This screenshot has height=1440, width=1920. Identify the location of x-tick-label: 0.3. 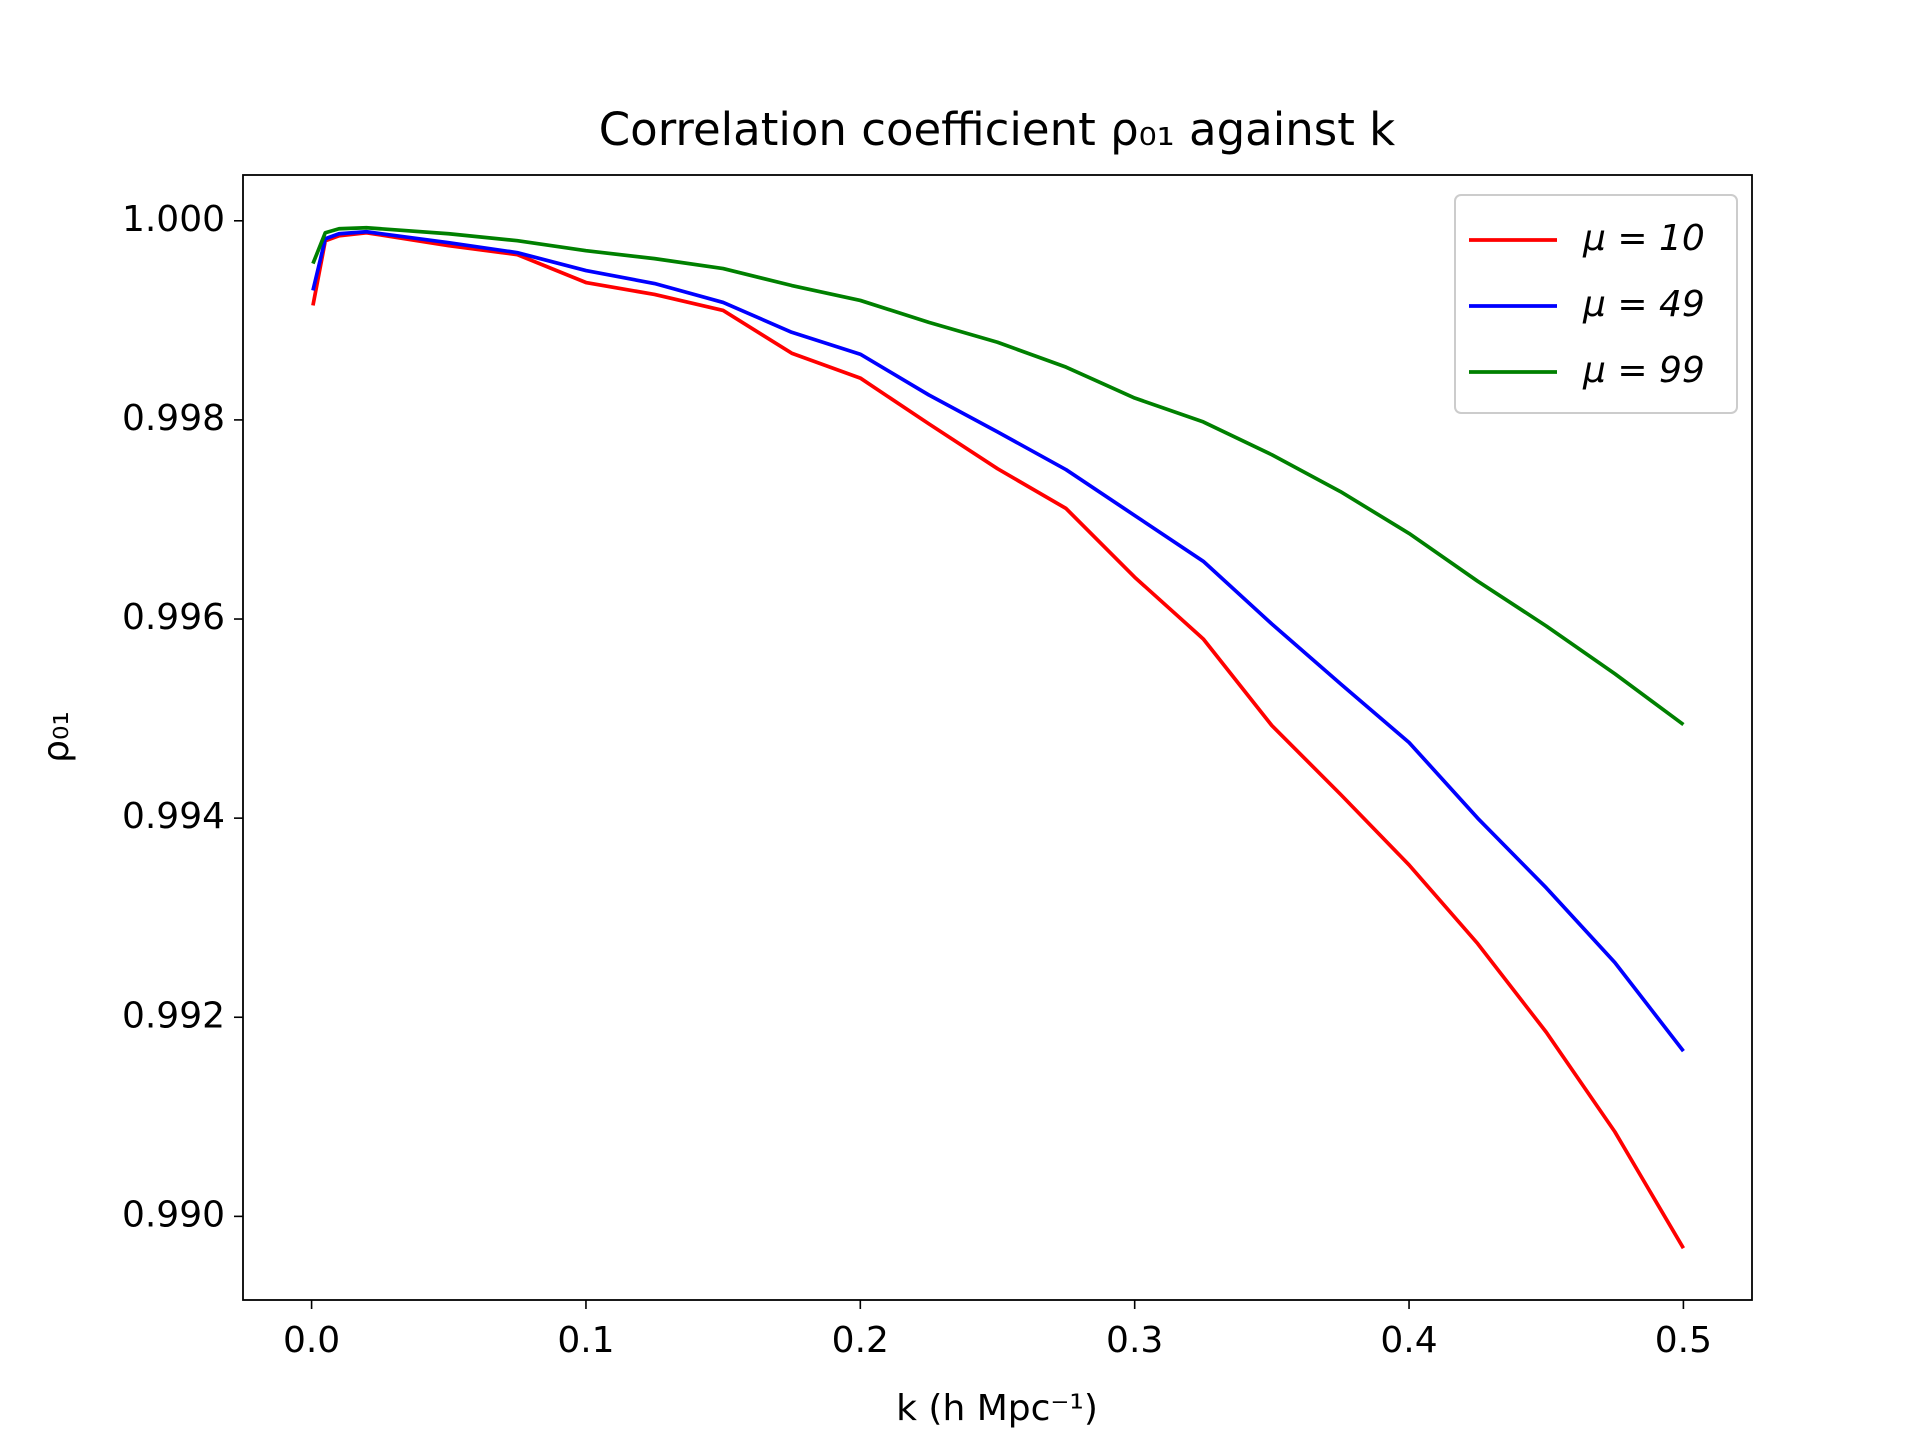
(1134, 1340).